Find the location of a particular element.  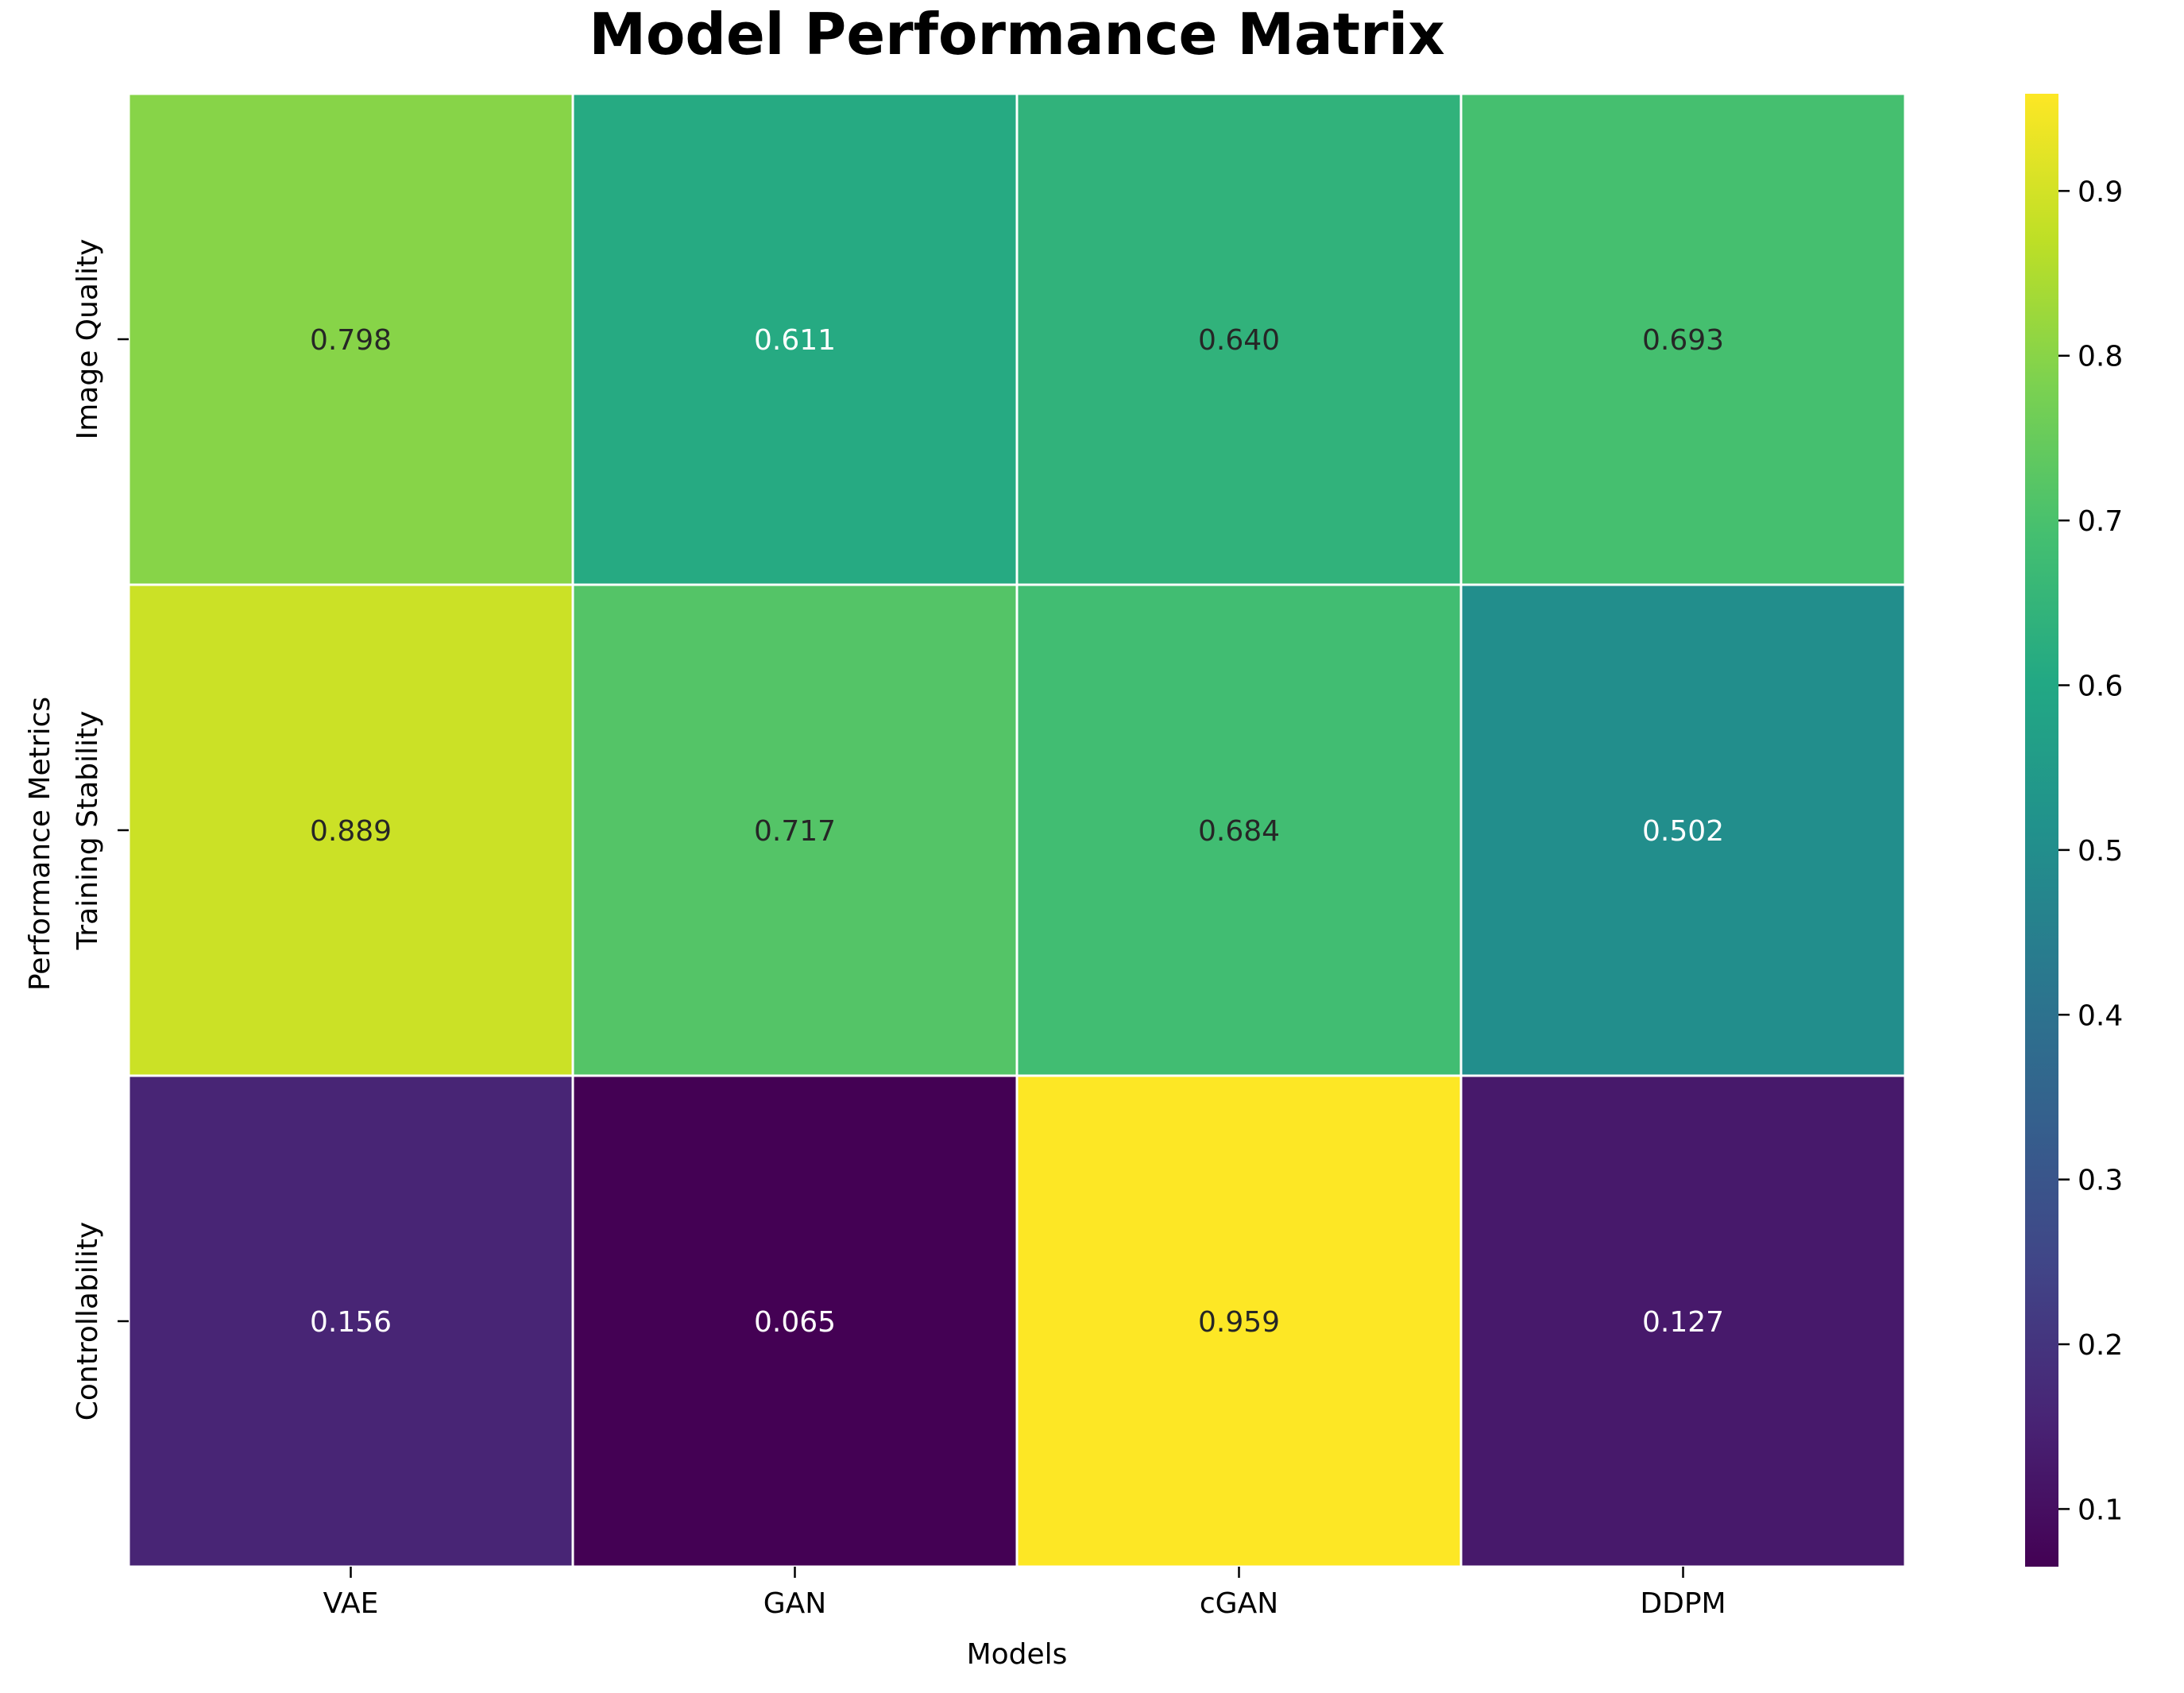

colorbar-gradient is located at coordinates (2041, 830).